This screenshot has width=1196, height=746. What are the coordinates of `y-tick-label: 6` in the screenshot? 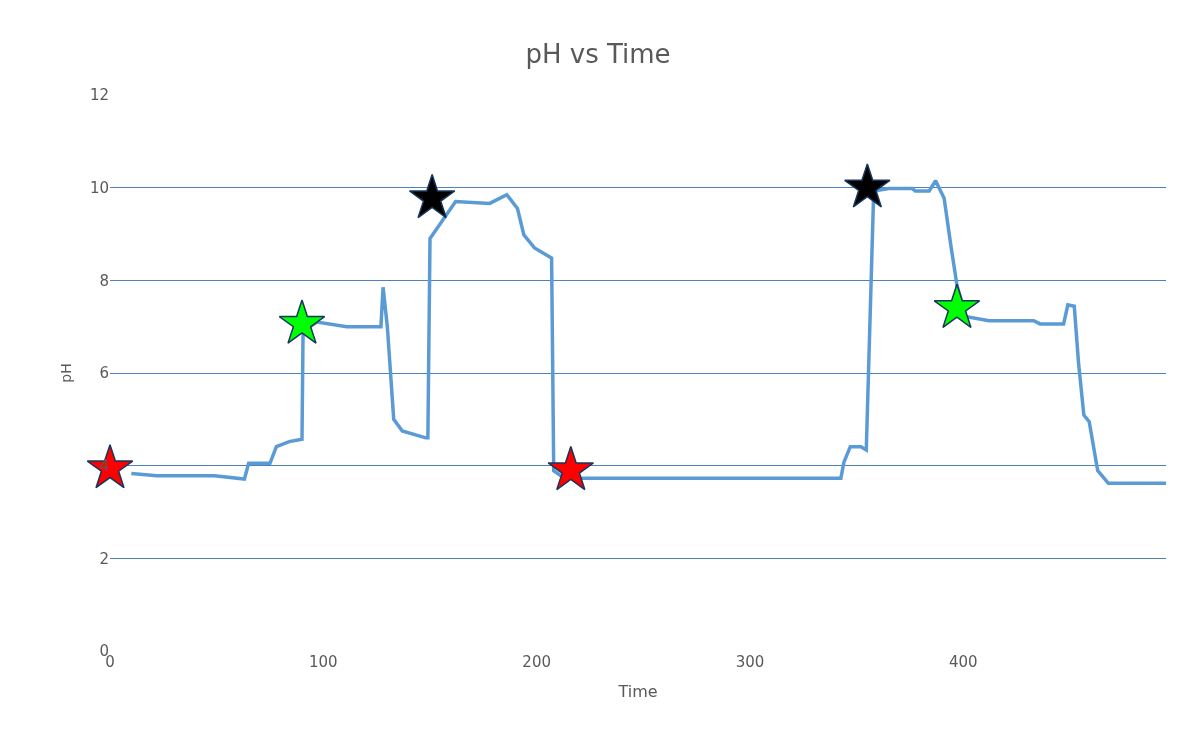 It's located at (104, 373).